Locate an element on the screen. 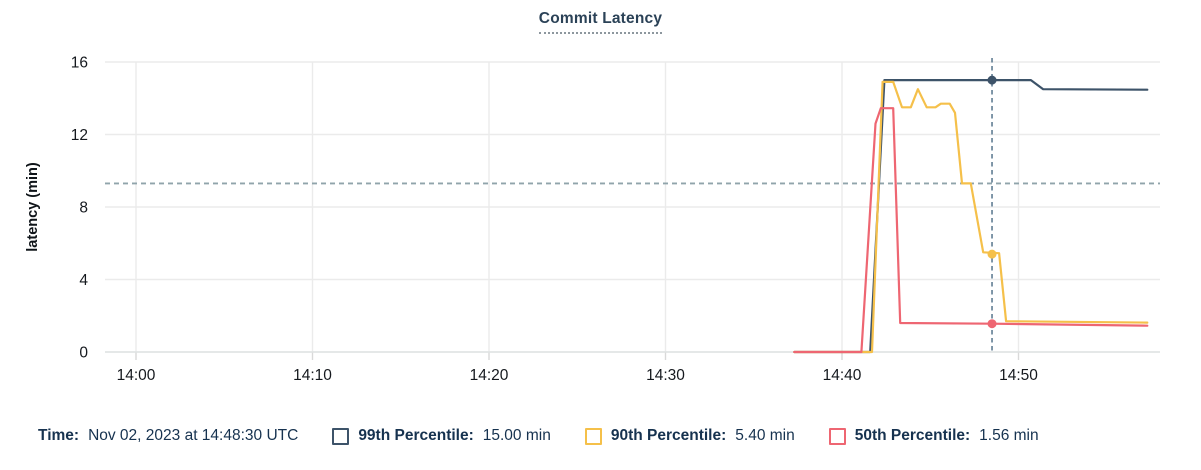  legend-item-99th-percentile: 99th Percentile: 15.00 min is located at coordinates (441, 436).